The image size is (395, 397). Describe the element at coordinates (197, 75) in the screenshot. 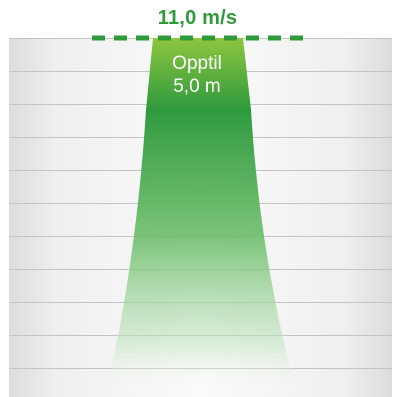

I see `range-label: Opptil 5,0 m` at that location.